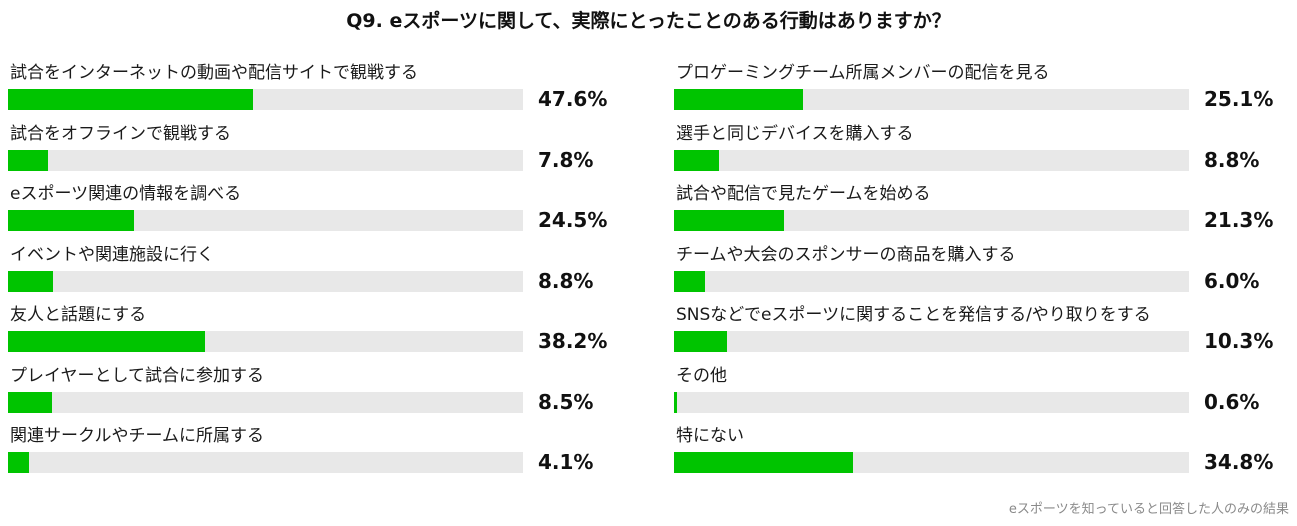 This screenshot has height=526, width=1297. I want to click on bar-item: イベントや関連施設に行く 8.8%, so click(318, 274).